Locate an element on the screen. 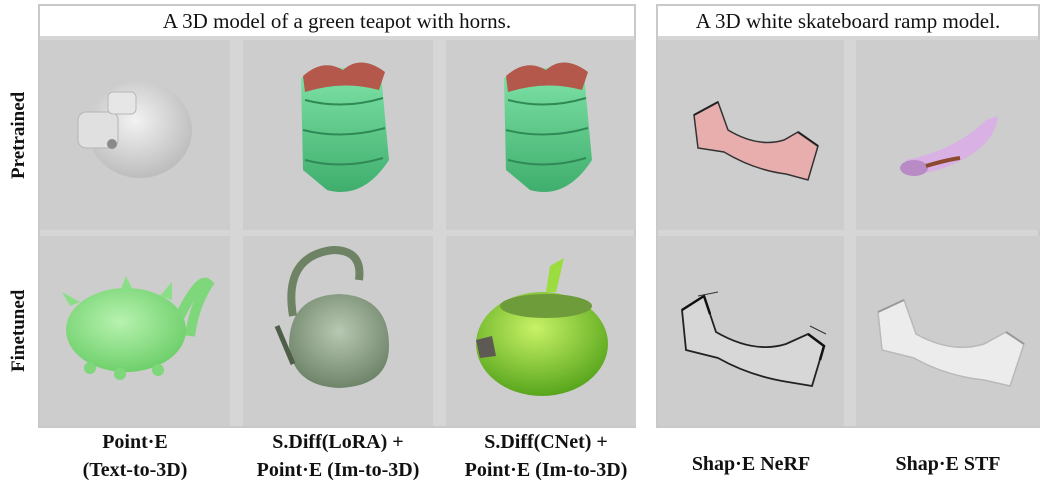  column-label-nerf-line1: Shap·E NeRF is located at coordinates (751, 464).